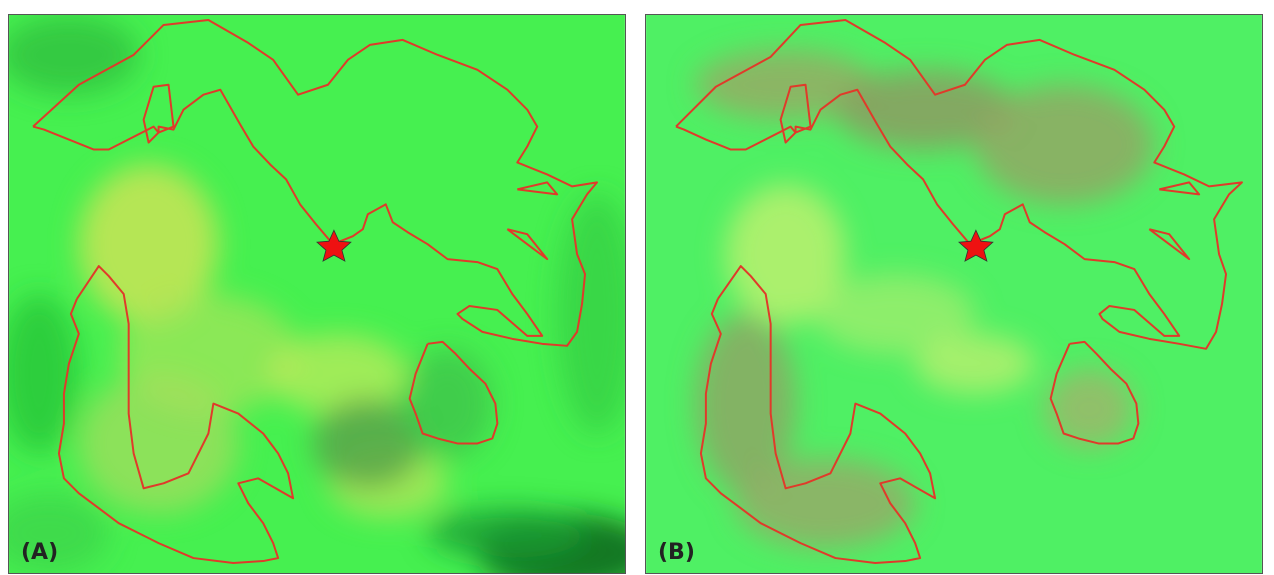 This screenshot has width=1274, height=575. I want to click on boundary-triangle-b1, so click(1180, 188).